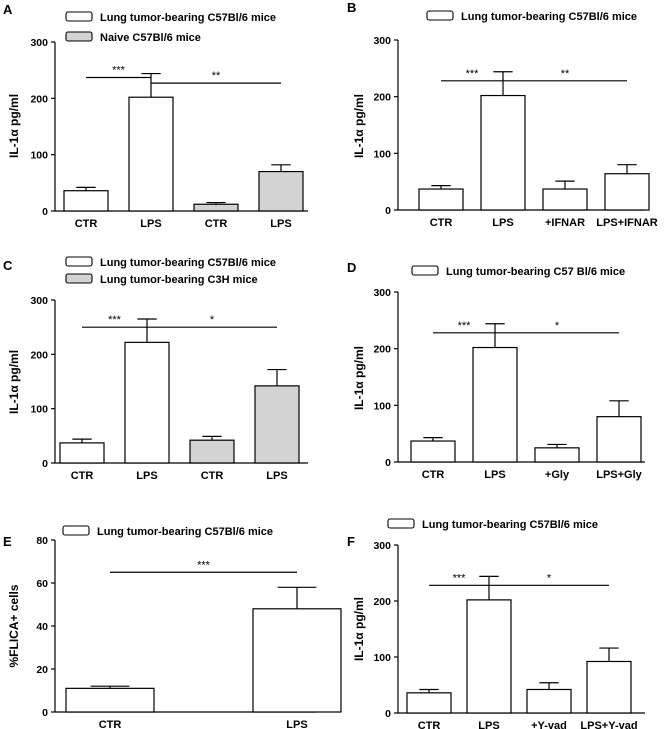  Describe the element at coordinates (557, 455) in the screenshot. I see `bar--gly` at that location.